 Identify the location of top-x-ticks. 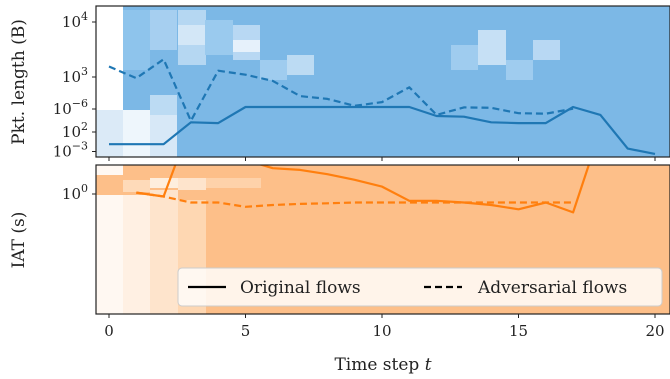
(382, 159).